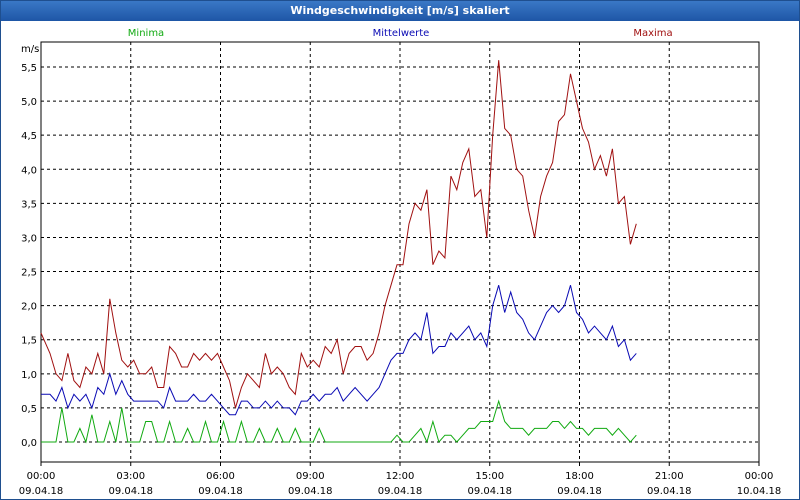  What do you see at coordinates (29, 204) in the screenshot?
I see `y-tick-label: 3,5` at bounding box center [29, 204].